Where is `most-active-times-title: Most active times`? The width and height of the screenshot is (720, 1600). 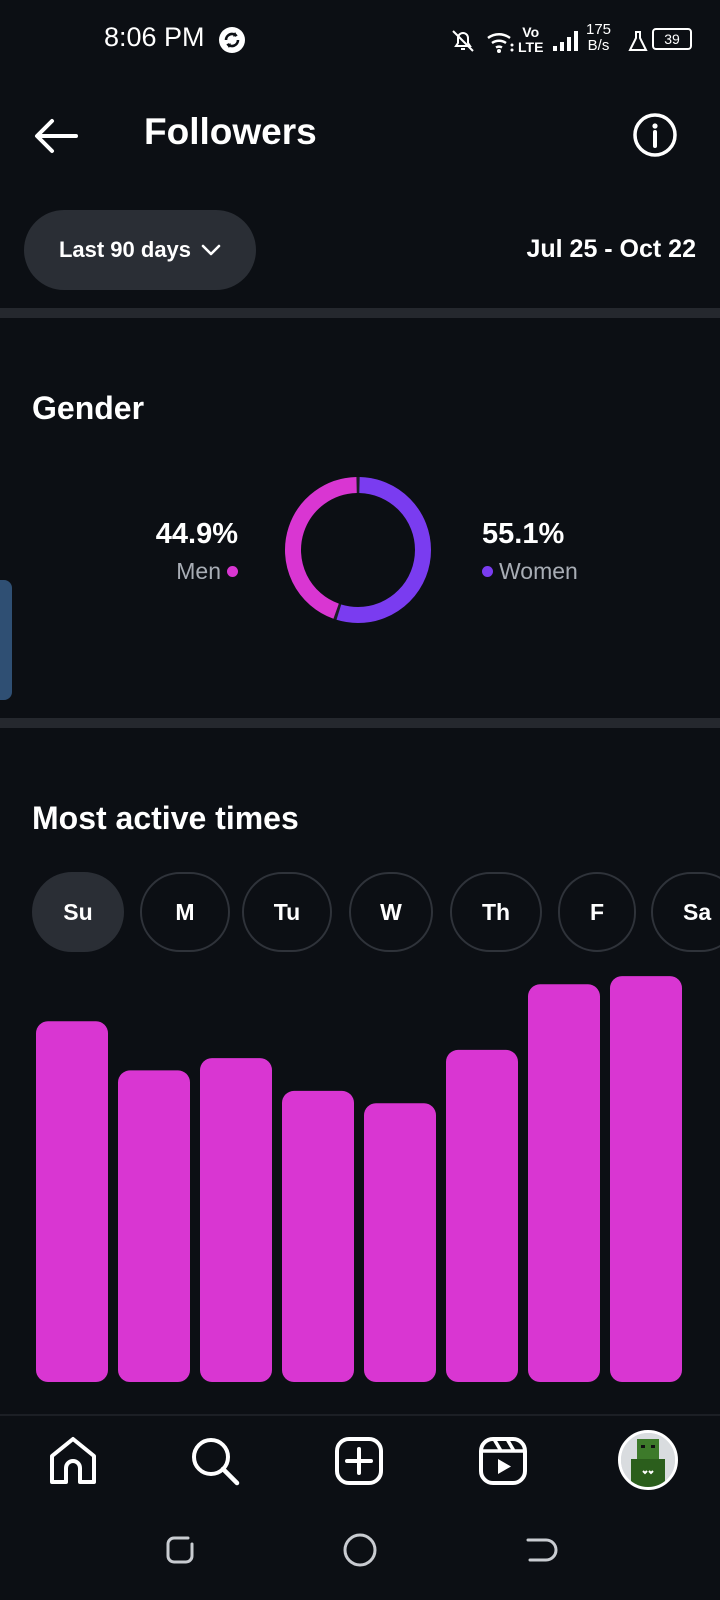 most-active-times-title: Most active times is located at coordinates (165, 818).